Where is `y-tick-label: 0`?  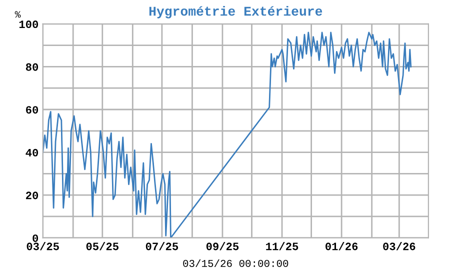
y-tick-label: 0 is located at coordinates (35, 238).